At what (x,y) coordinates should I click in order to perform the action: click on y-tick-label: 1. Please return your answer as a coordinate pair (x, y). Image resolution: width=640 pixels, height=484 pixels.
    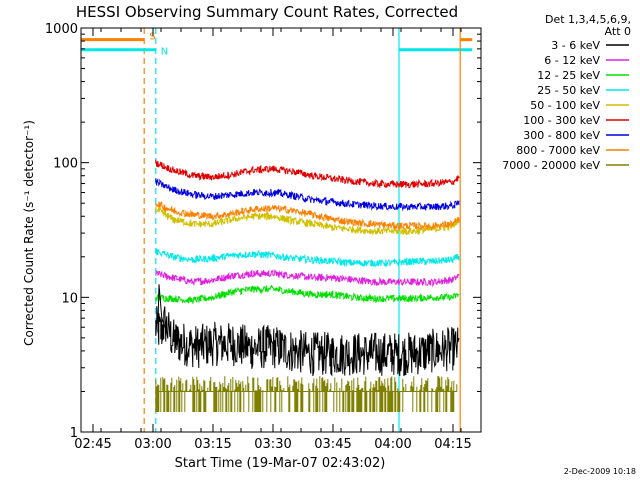
    Looking at the image, I should click on (74, 433).